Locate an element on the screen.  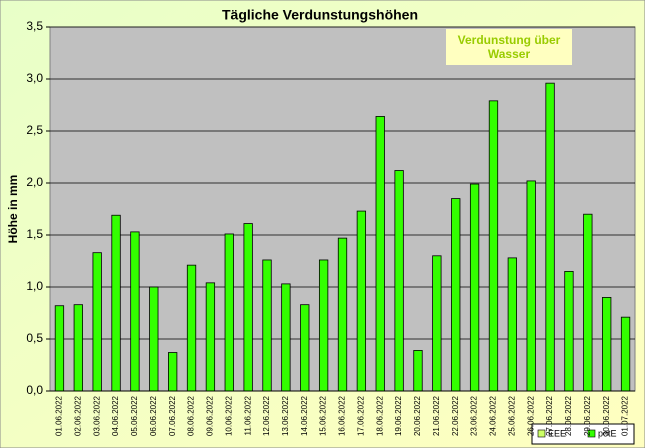
y-tick-label: 2,5 is located at coordinates (34, 130).